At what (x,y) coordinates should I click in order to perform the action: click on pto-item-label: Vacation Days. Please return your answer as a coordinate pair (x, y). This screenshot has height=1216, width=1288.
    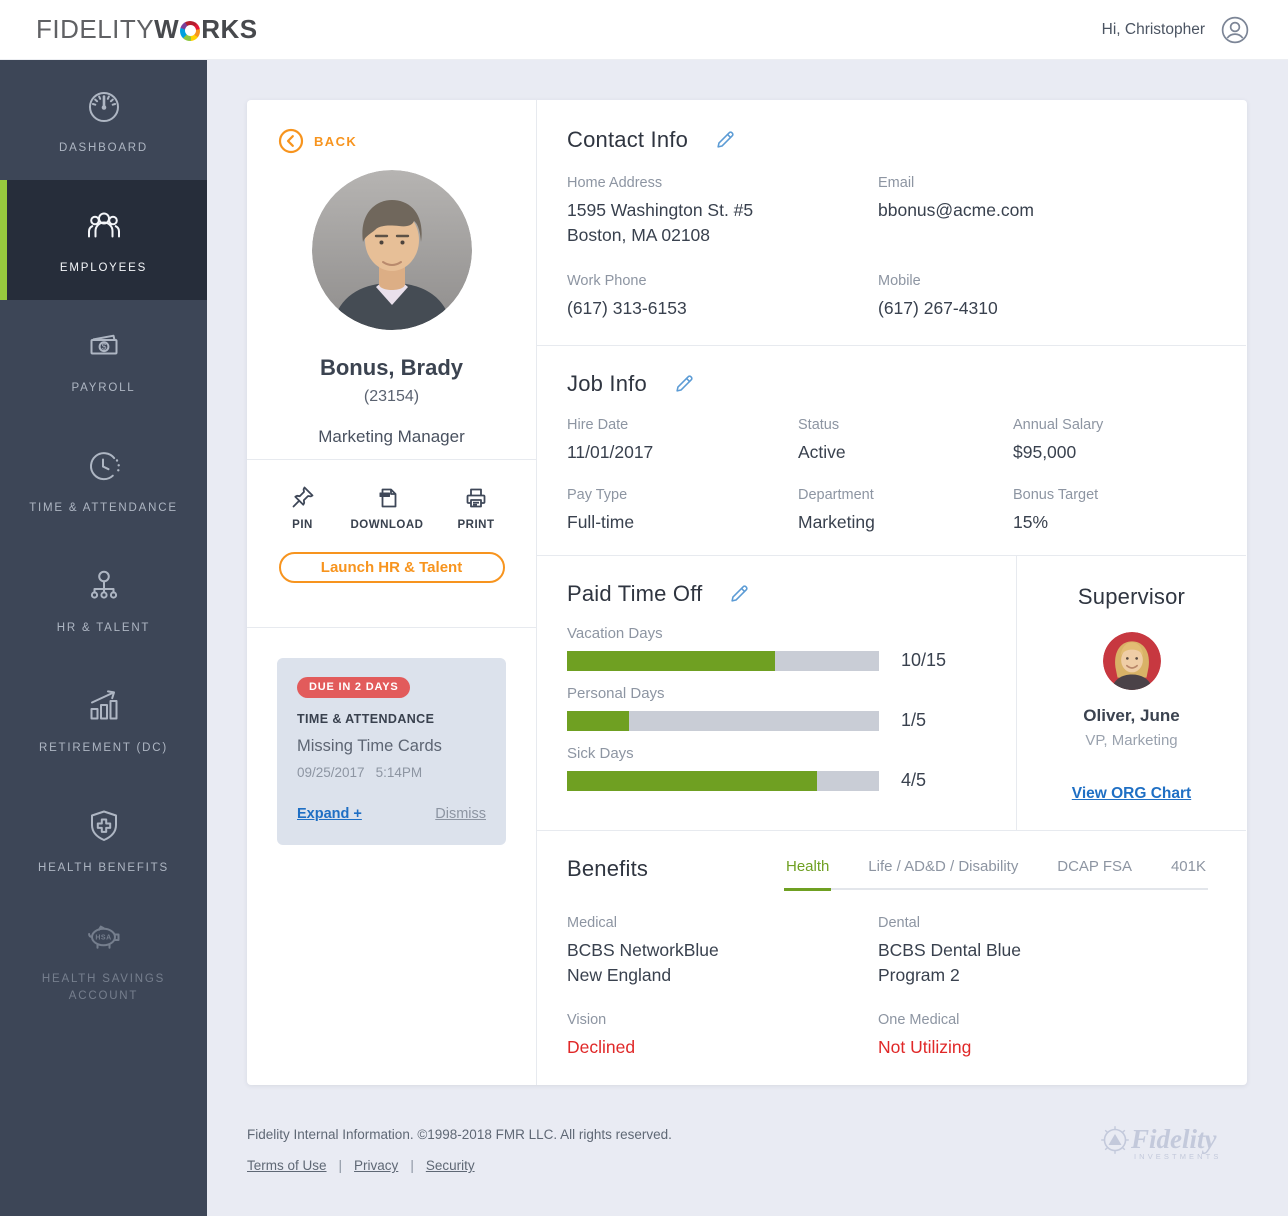
    Looking at the image, I should click on (615, 633).